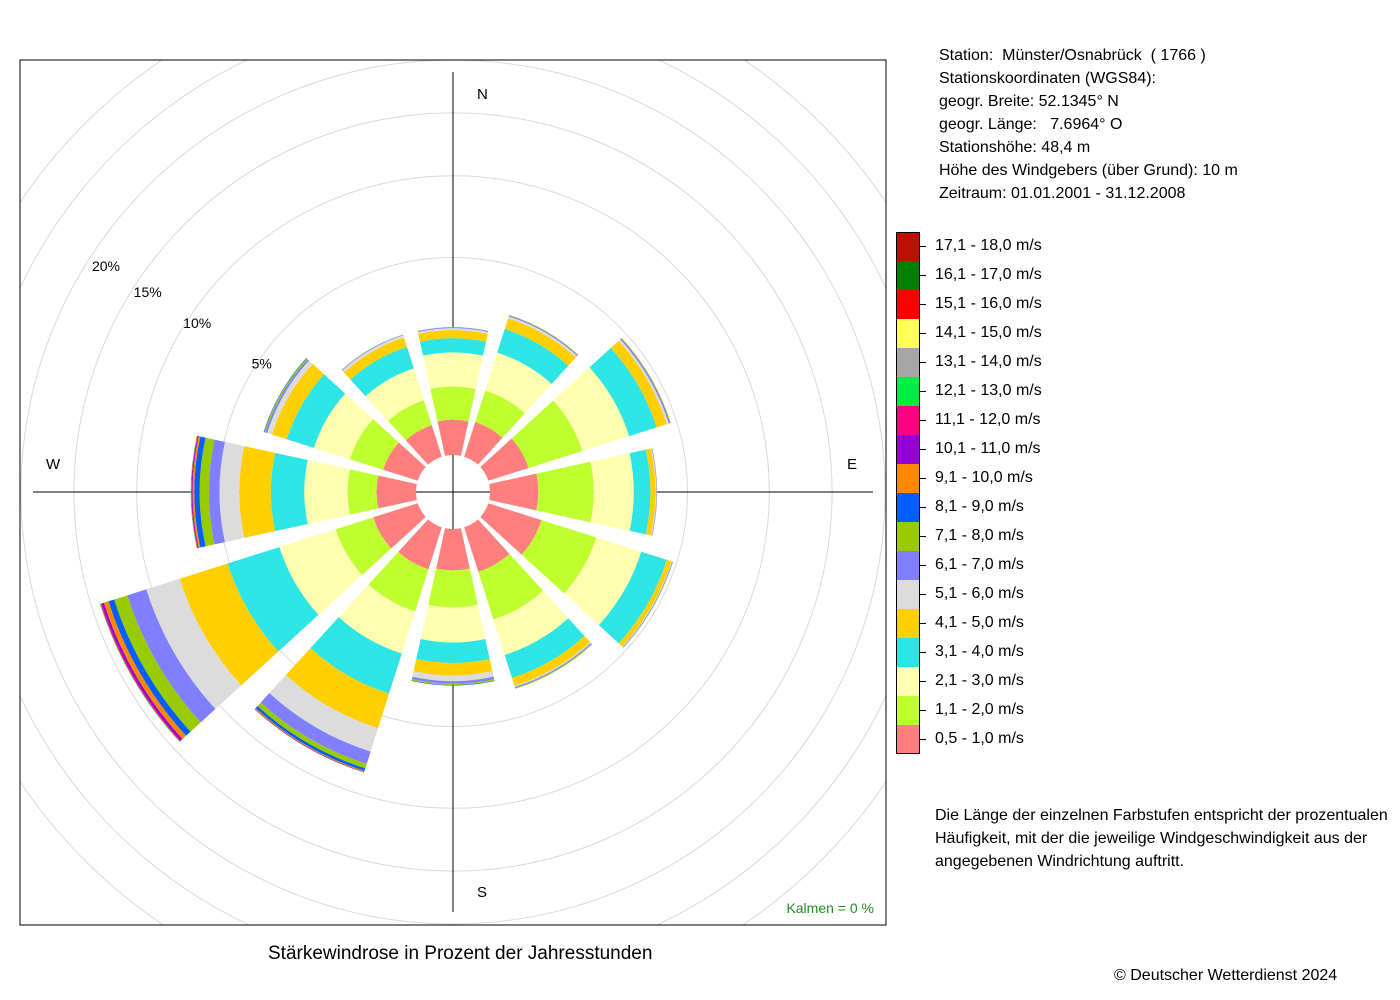  I want to click on legend-label: 8,1 - 9,0 m/s, so click(979, 506).